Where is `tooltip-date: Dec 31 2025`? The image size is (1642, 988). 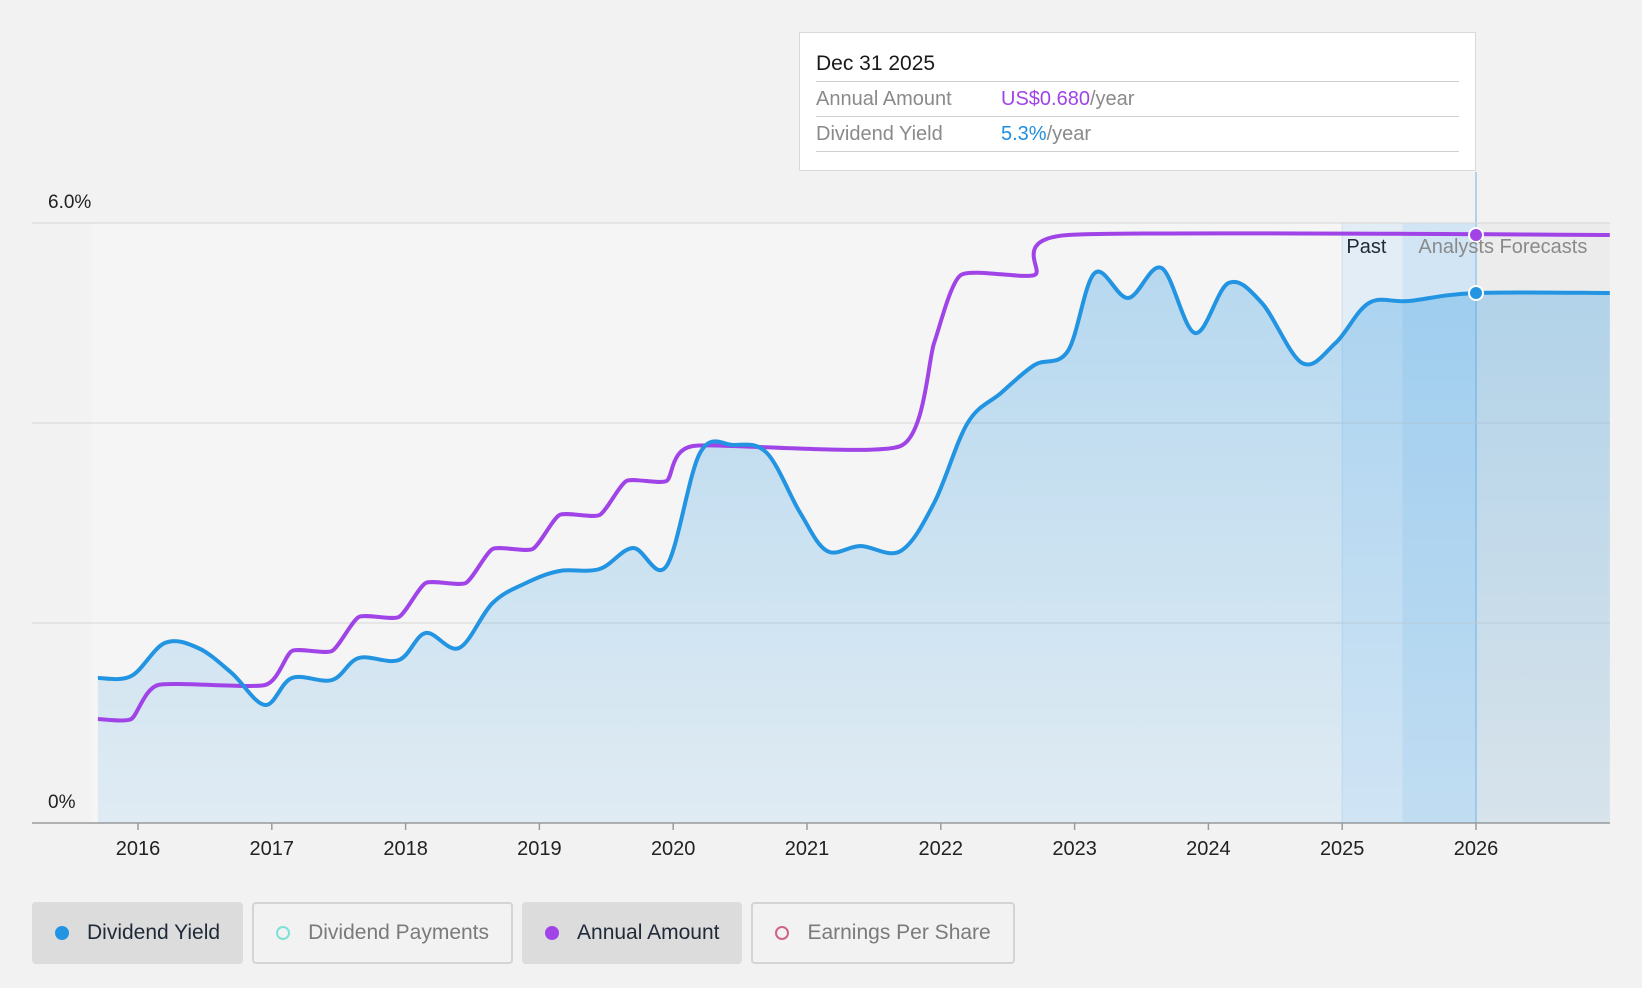
tooltip-date: Dec 31 2025 is located at coordinates (1137, 64).